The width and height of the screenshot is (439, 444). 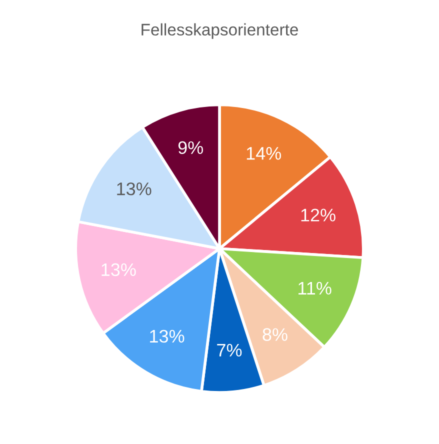 I want to click on data-label: 9%, so click(x=191, y=147).